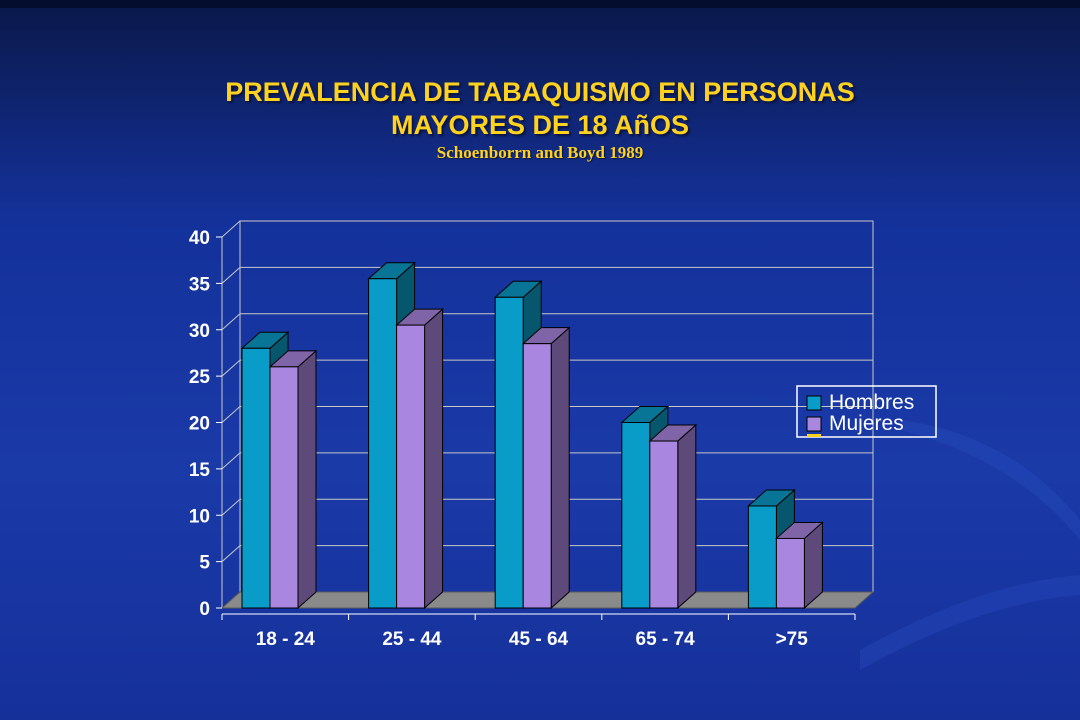  I want to click on y-tick-label: 20, so click(199, 424).